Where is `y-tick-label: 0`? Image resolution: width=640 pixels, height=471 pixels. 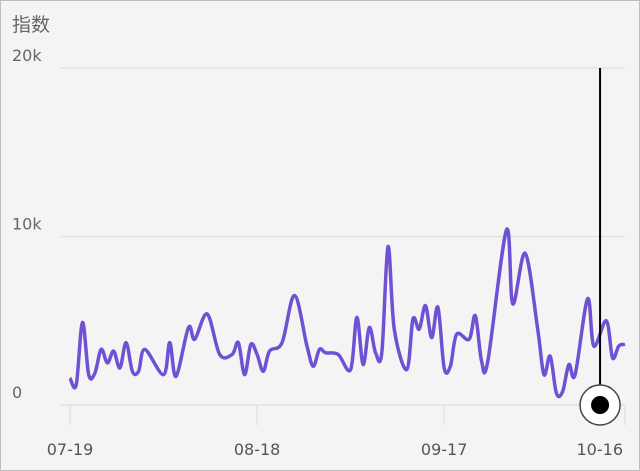 y-tick-label: 0 is located at coordinates (17, 392).